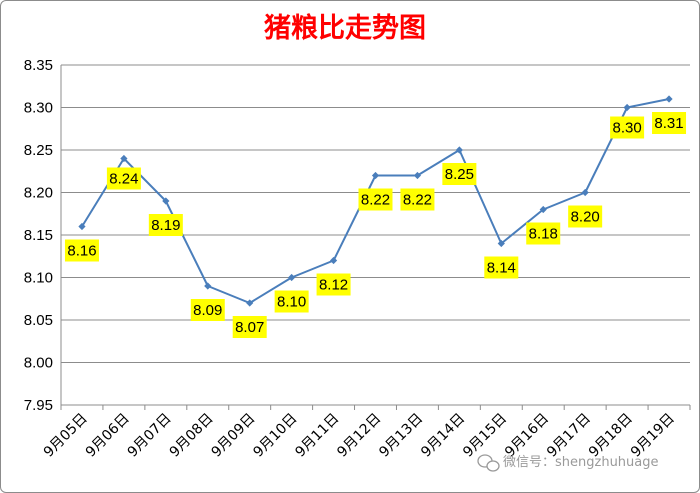 This screenshot has height=493, width=700. What do you see at coordinates (66, 436) in the screenshot?
I see `x-tick-label: 9月05日` at bounding box center [66, 436].